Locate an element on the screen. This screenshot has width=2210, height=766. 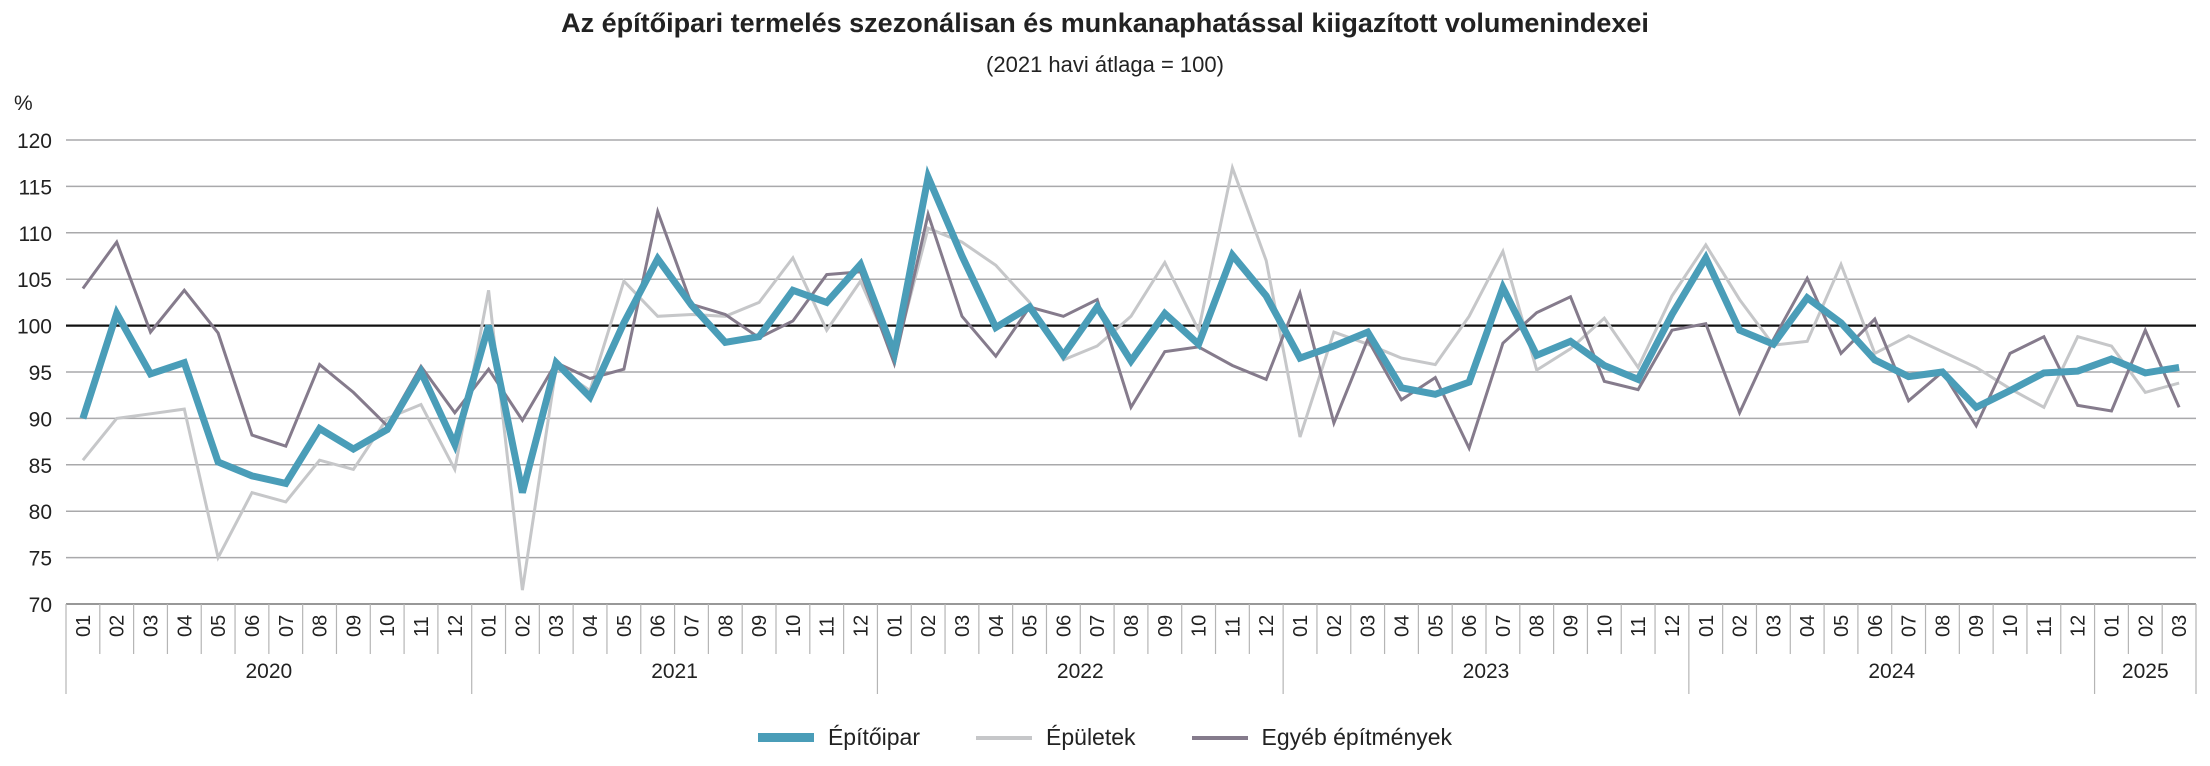
x-tick-label-year: 2023 is located at coordinates (1486, 671).